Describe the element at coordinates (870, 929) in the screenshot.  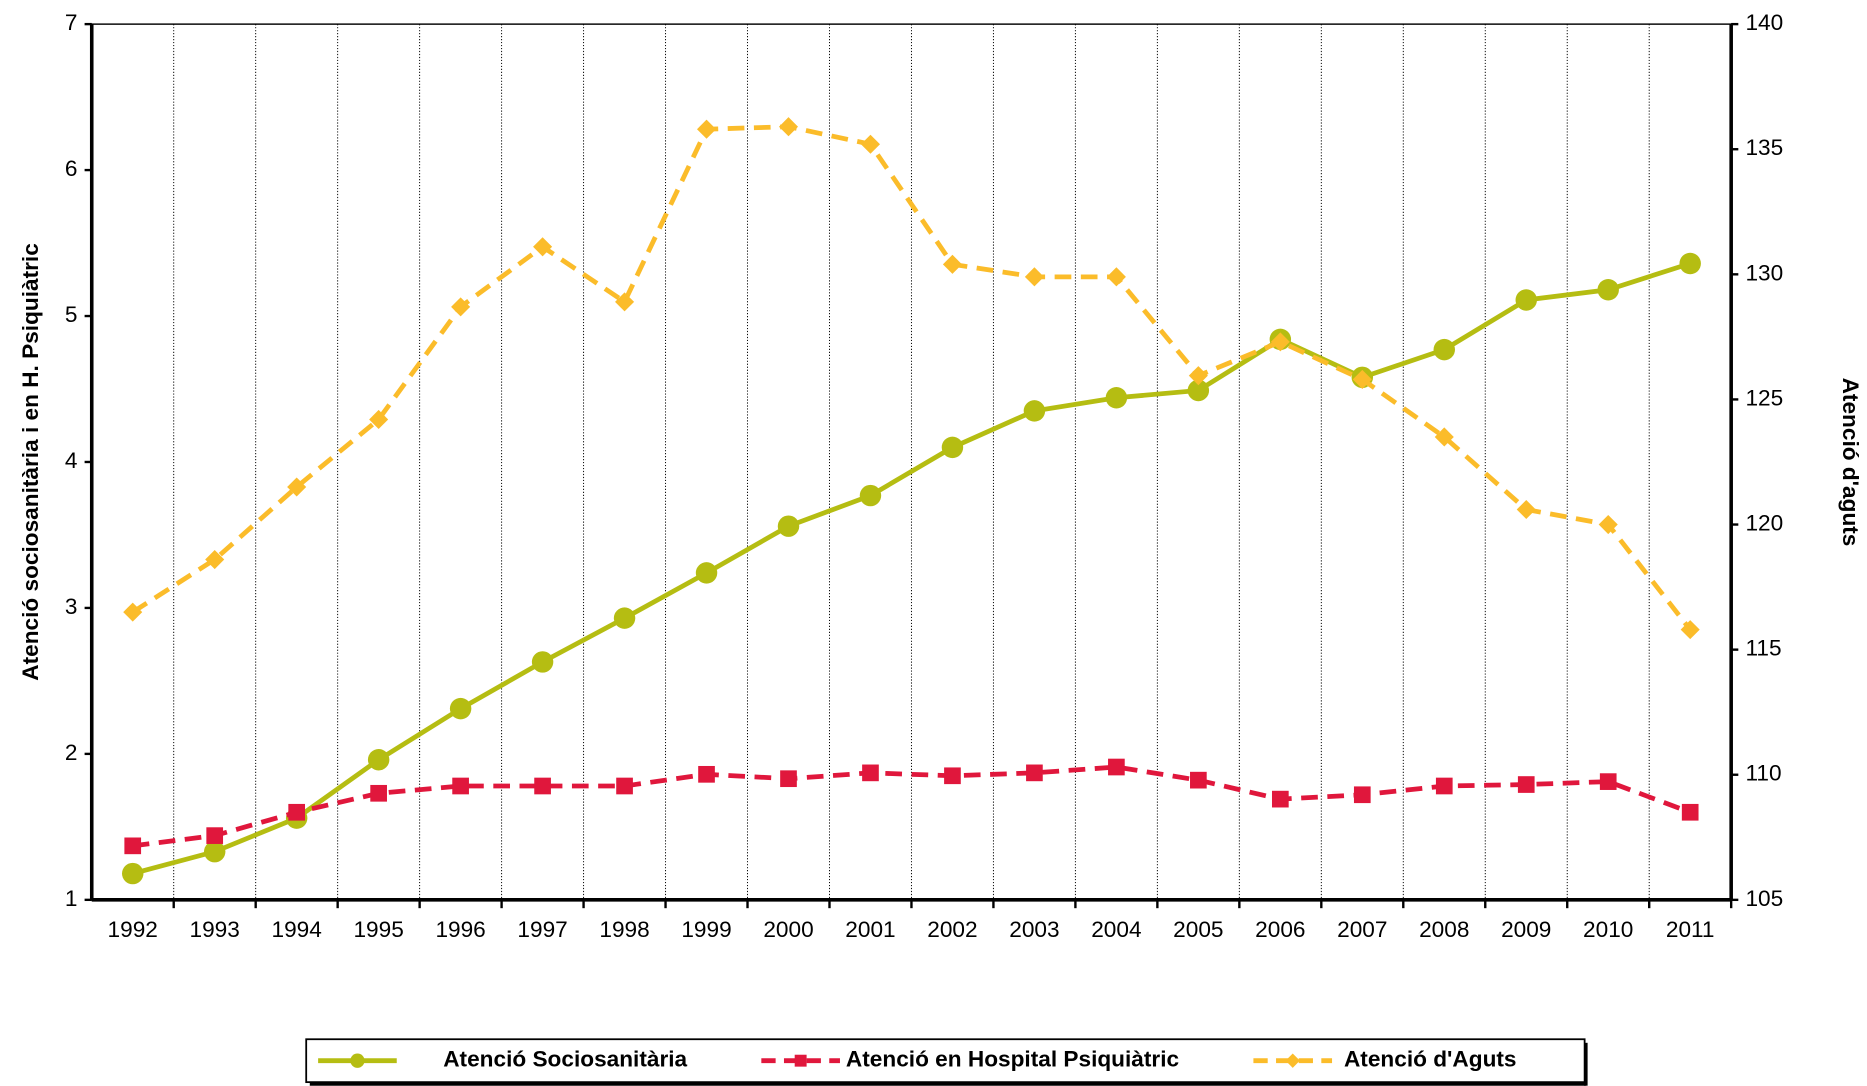
I see `x-tick-label: 2001` at that location.